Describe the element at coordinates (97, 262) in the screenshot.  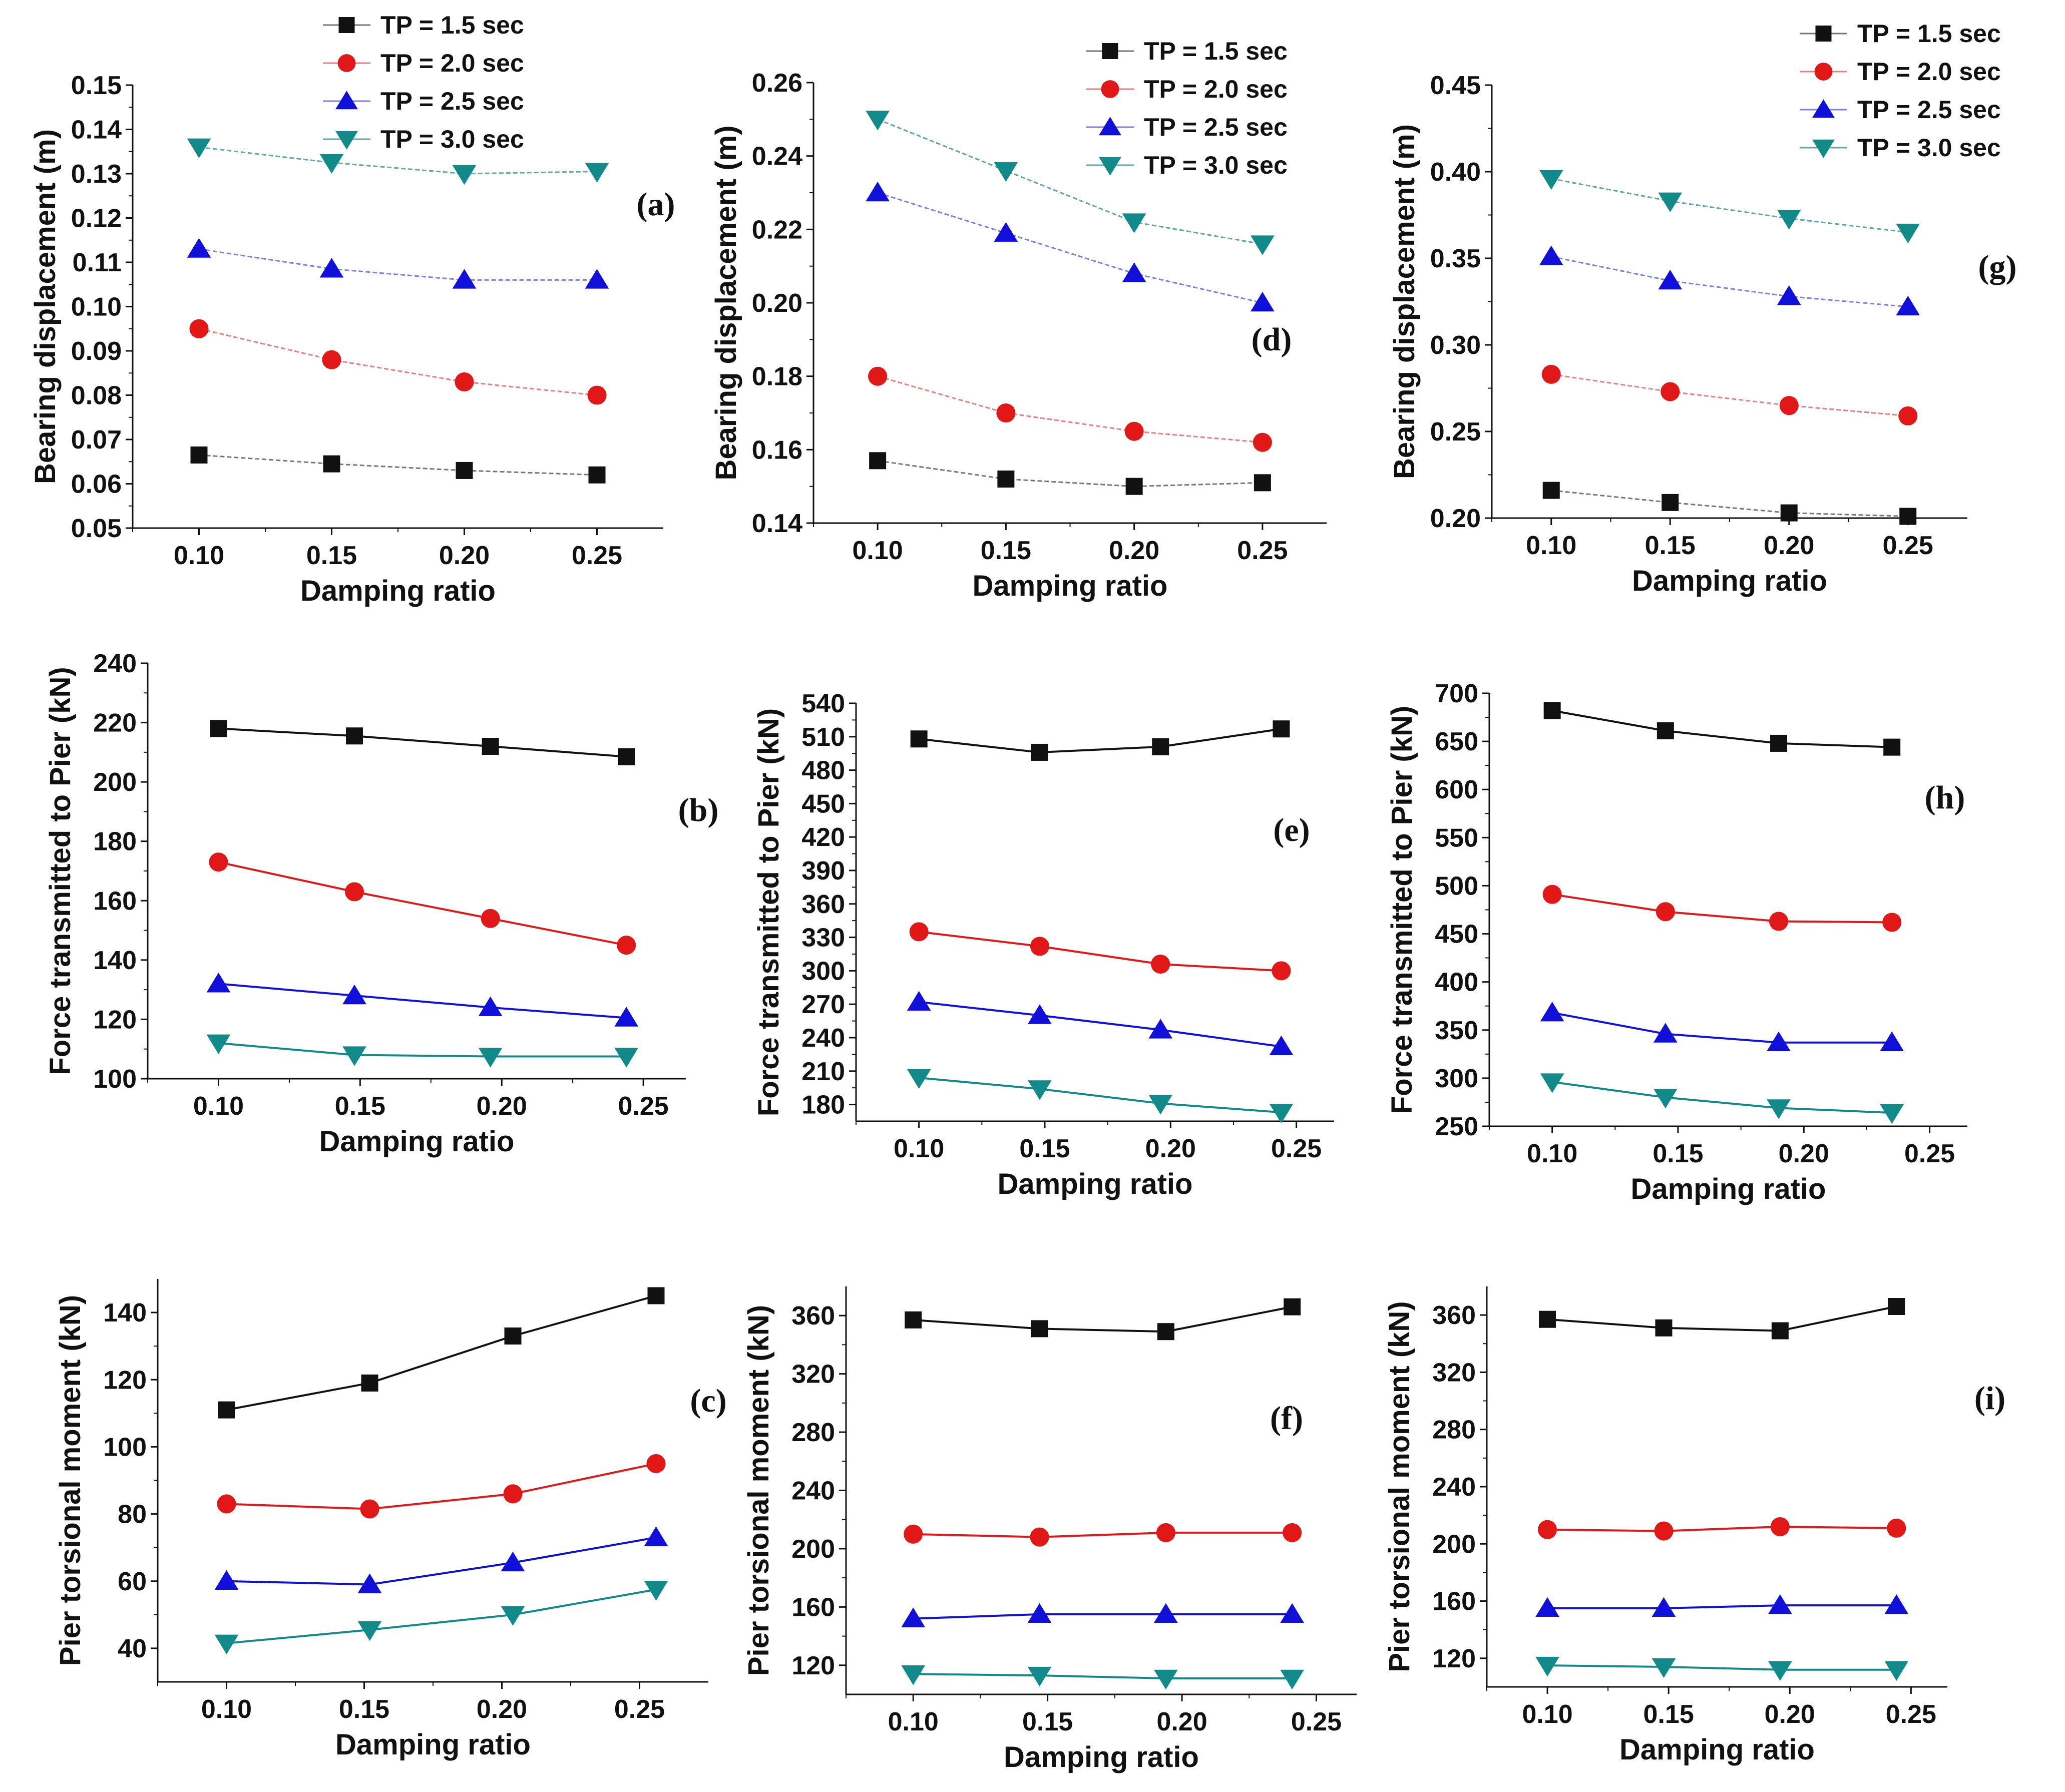
I see `y-tick-label: 0.11` at that location.